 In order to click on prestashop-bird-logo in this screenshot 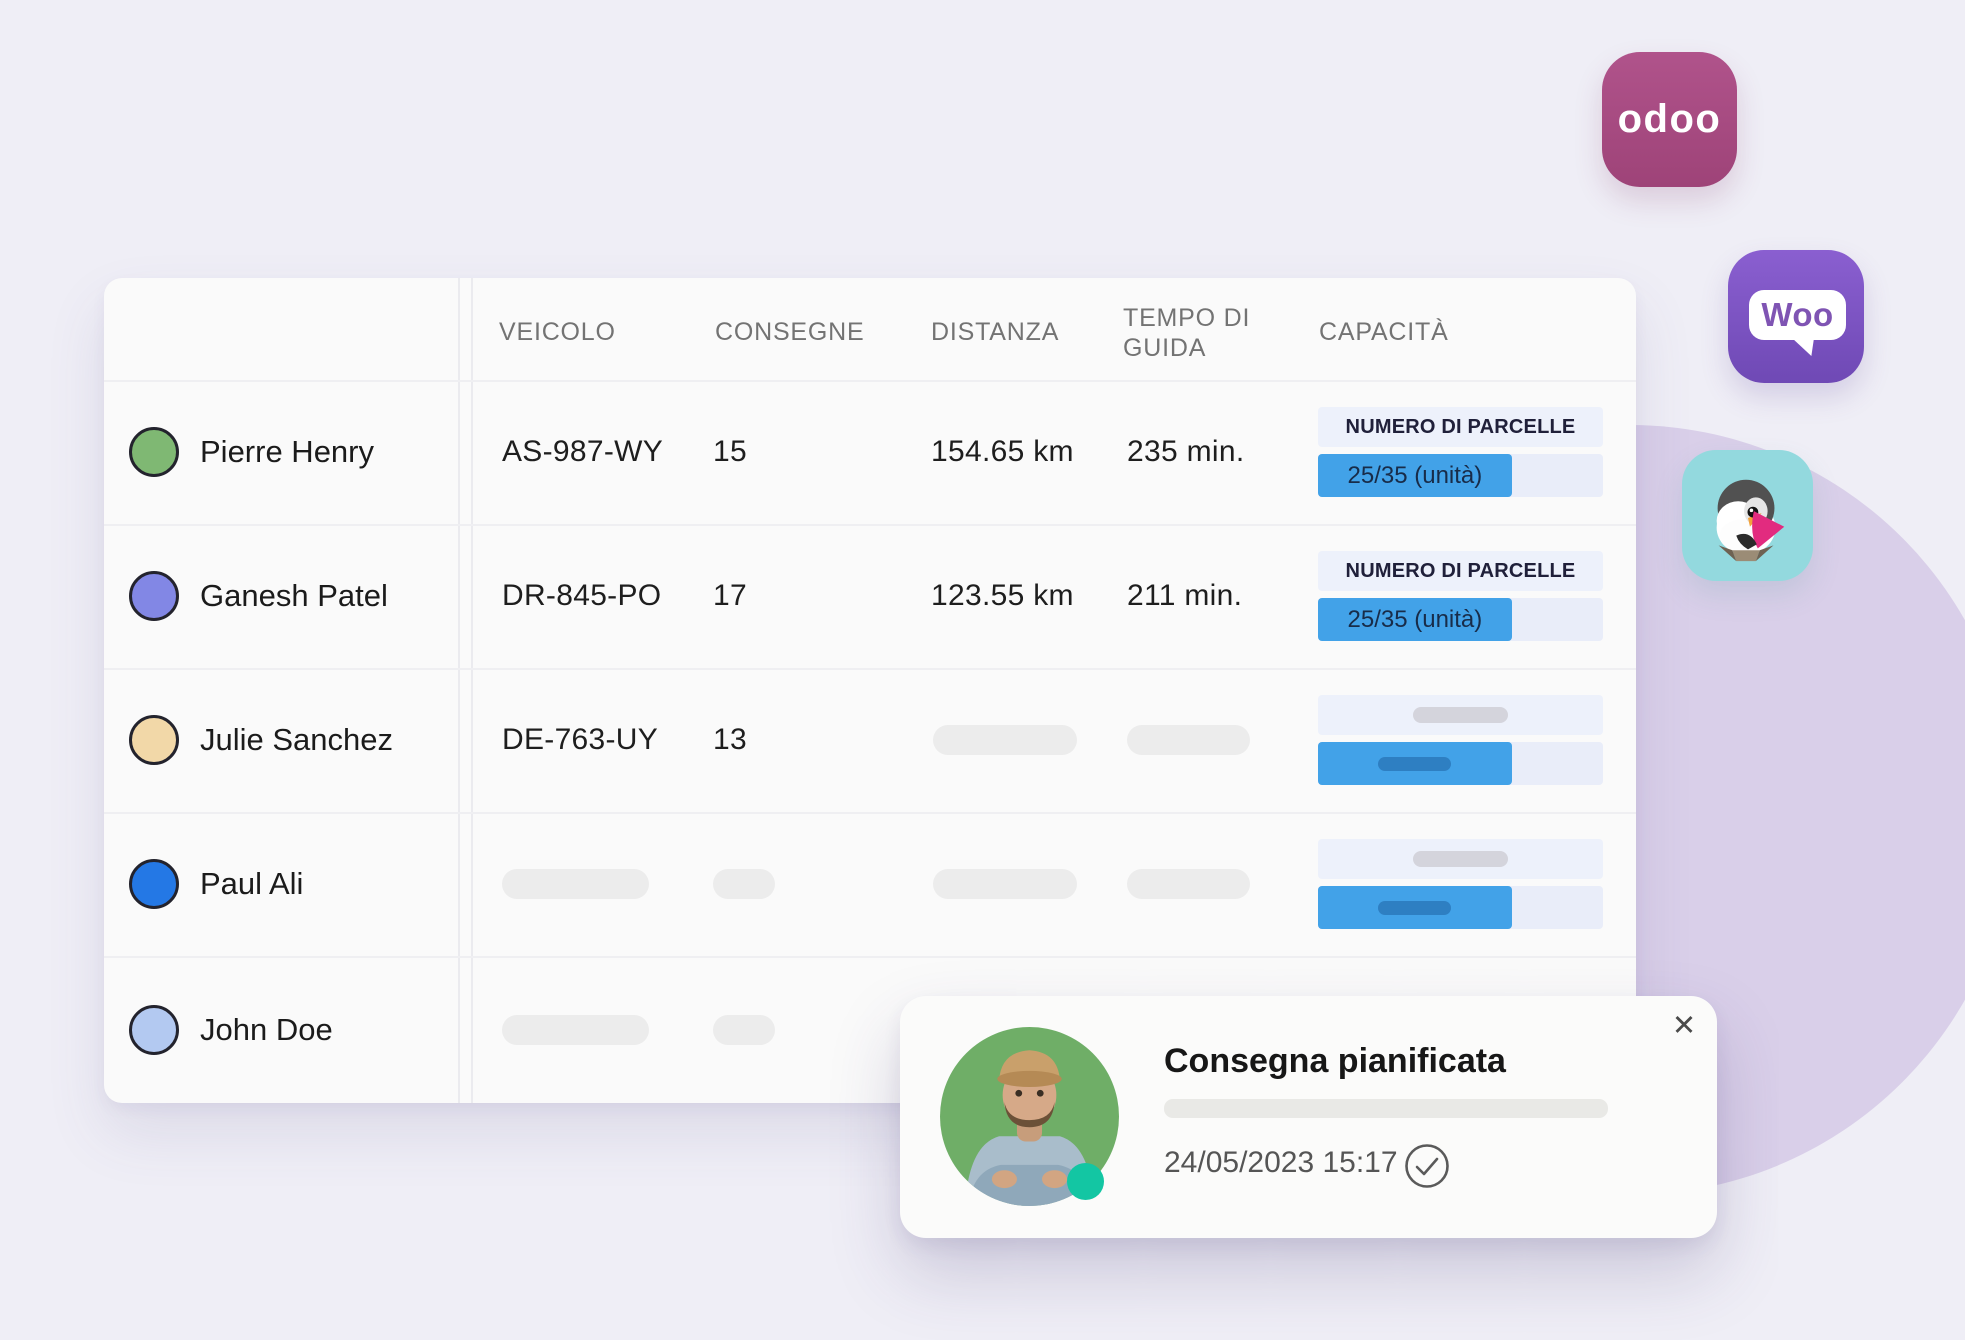, I will do `click(1750, 520)`.